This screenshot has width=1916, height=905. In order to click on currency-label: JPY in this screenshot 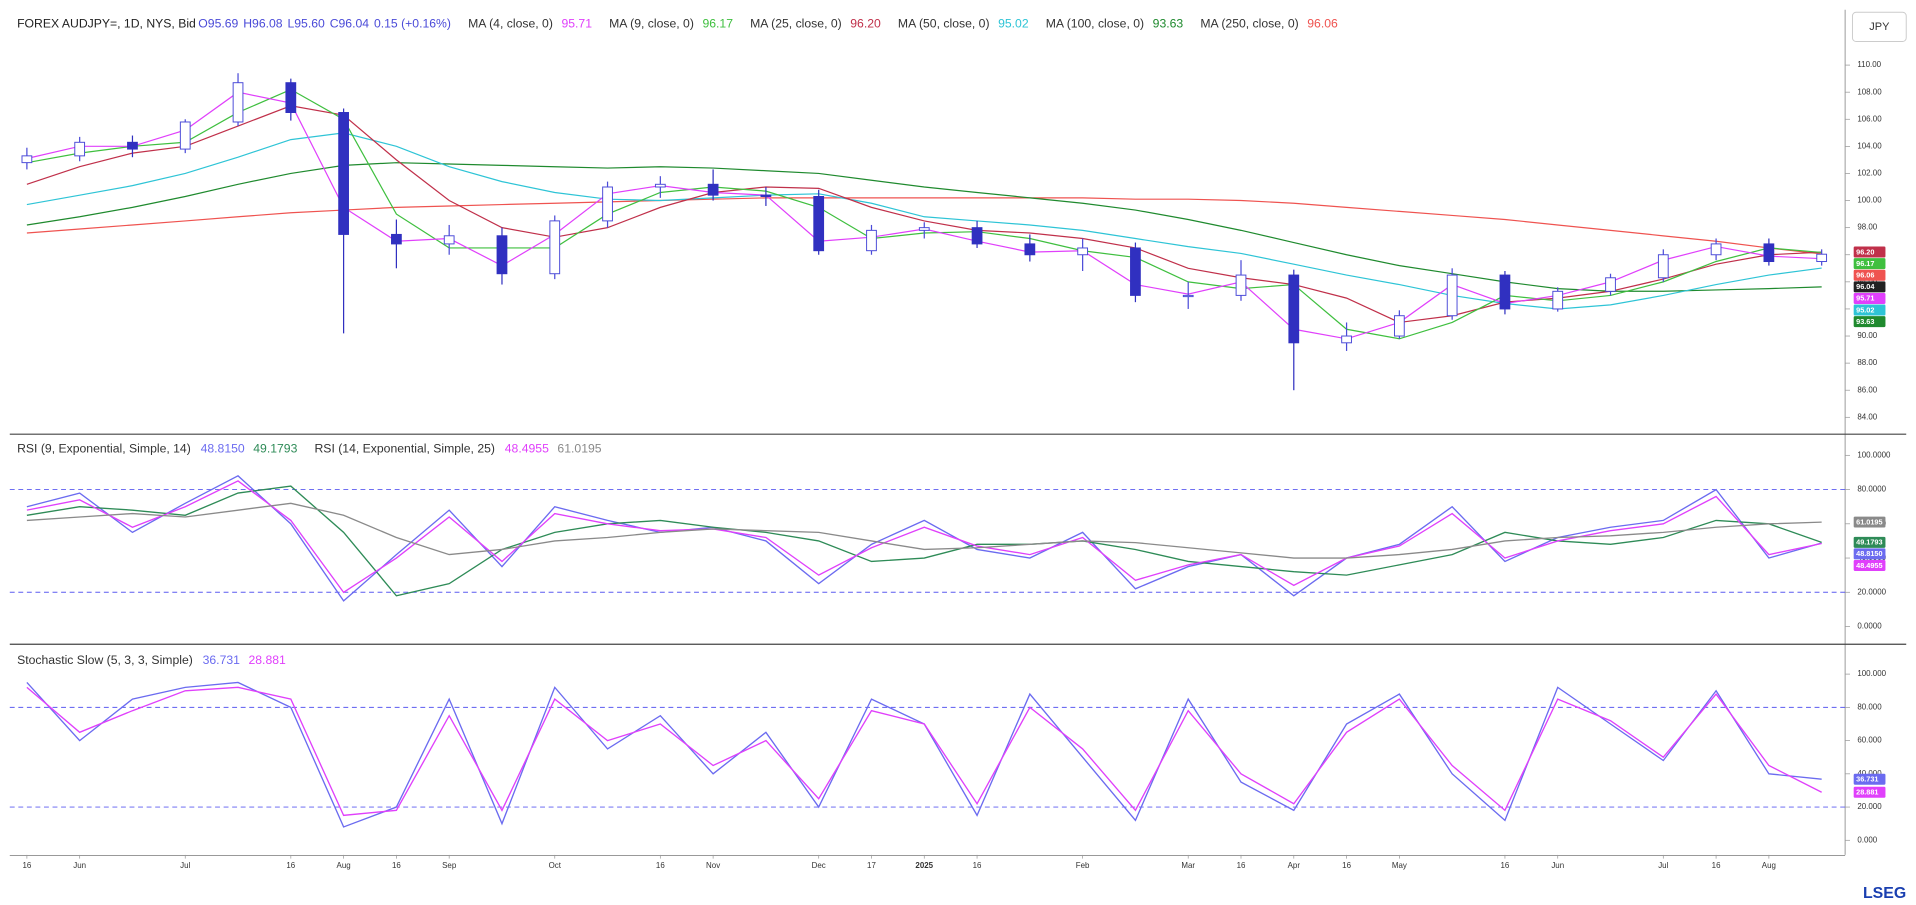, I will do `click(1879, 27)`.